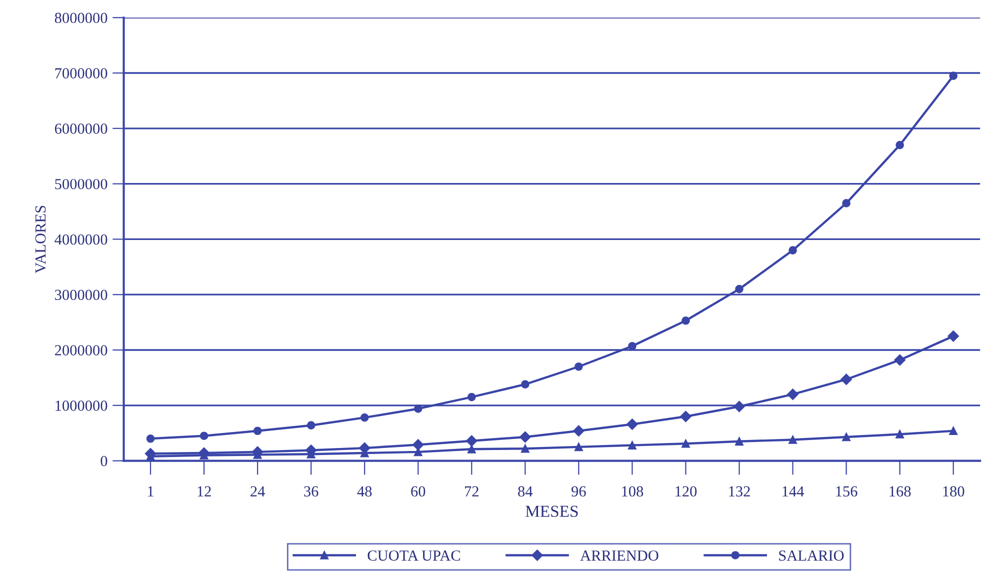  Describe the element at coordinates (364, 491) in the screenshot. I see `x-tick-label: 48` at that location.